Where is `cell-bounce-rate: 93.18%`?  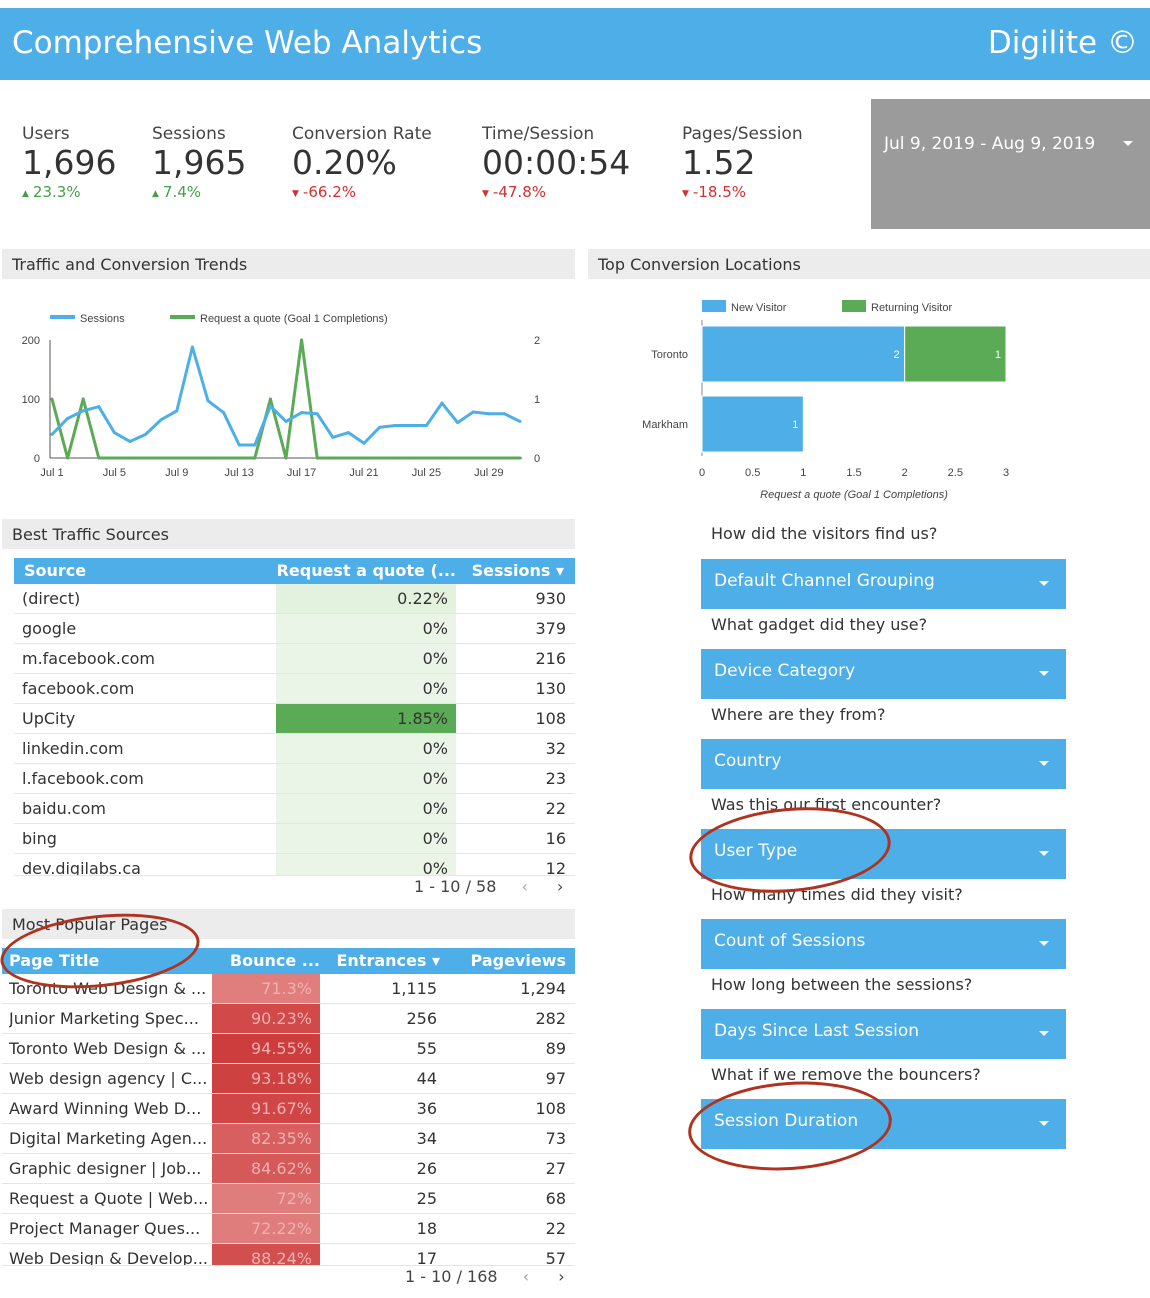
cell-bounce-rate: 93.18% is located at coordinates (266, 1078).